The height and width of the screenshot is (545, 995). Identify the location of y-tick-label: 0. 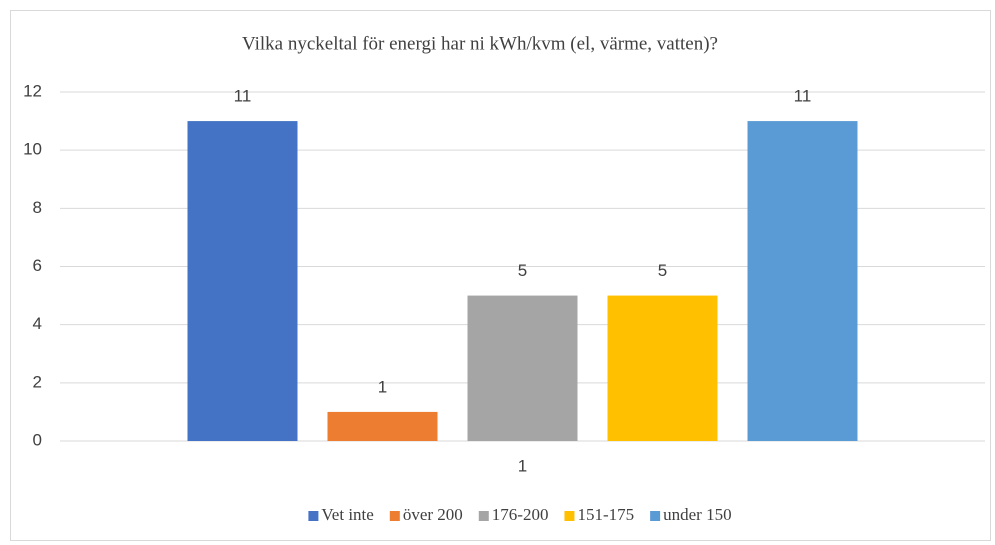
(37, 439).